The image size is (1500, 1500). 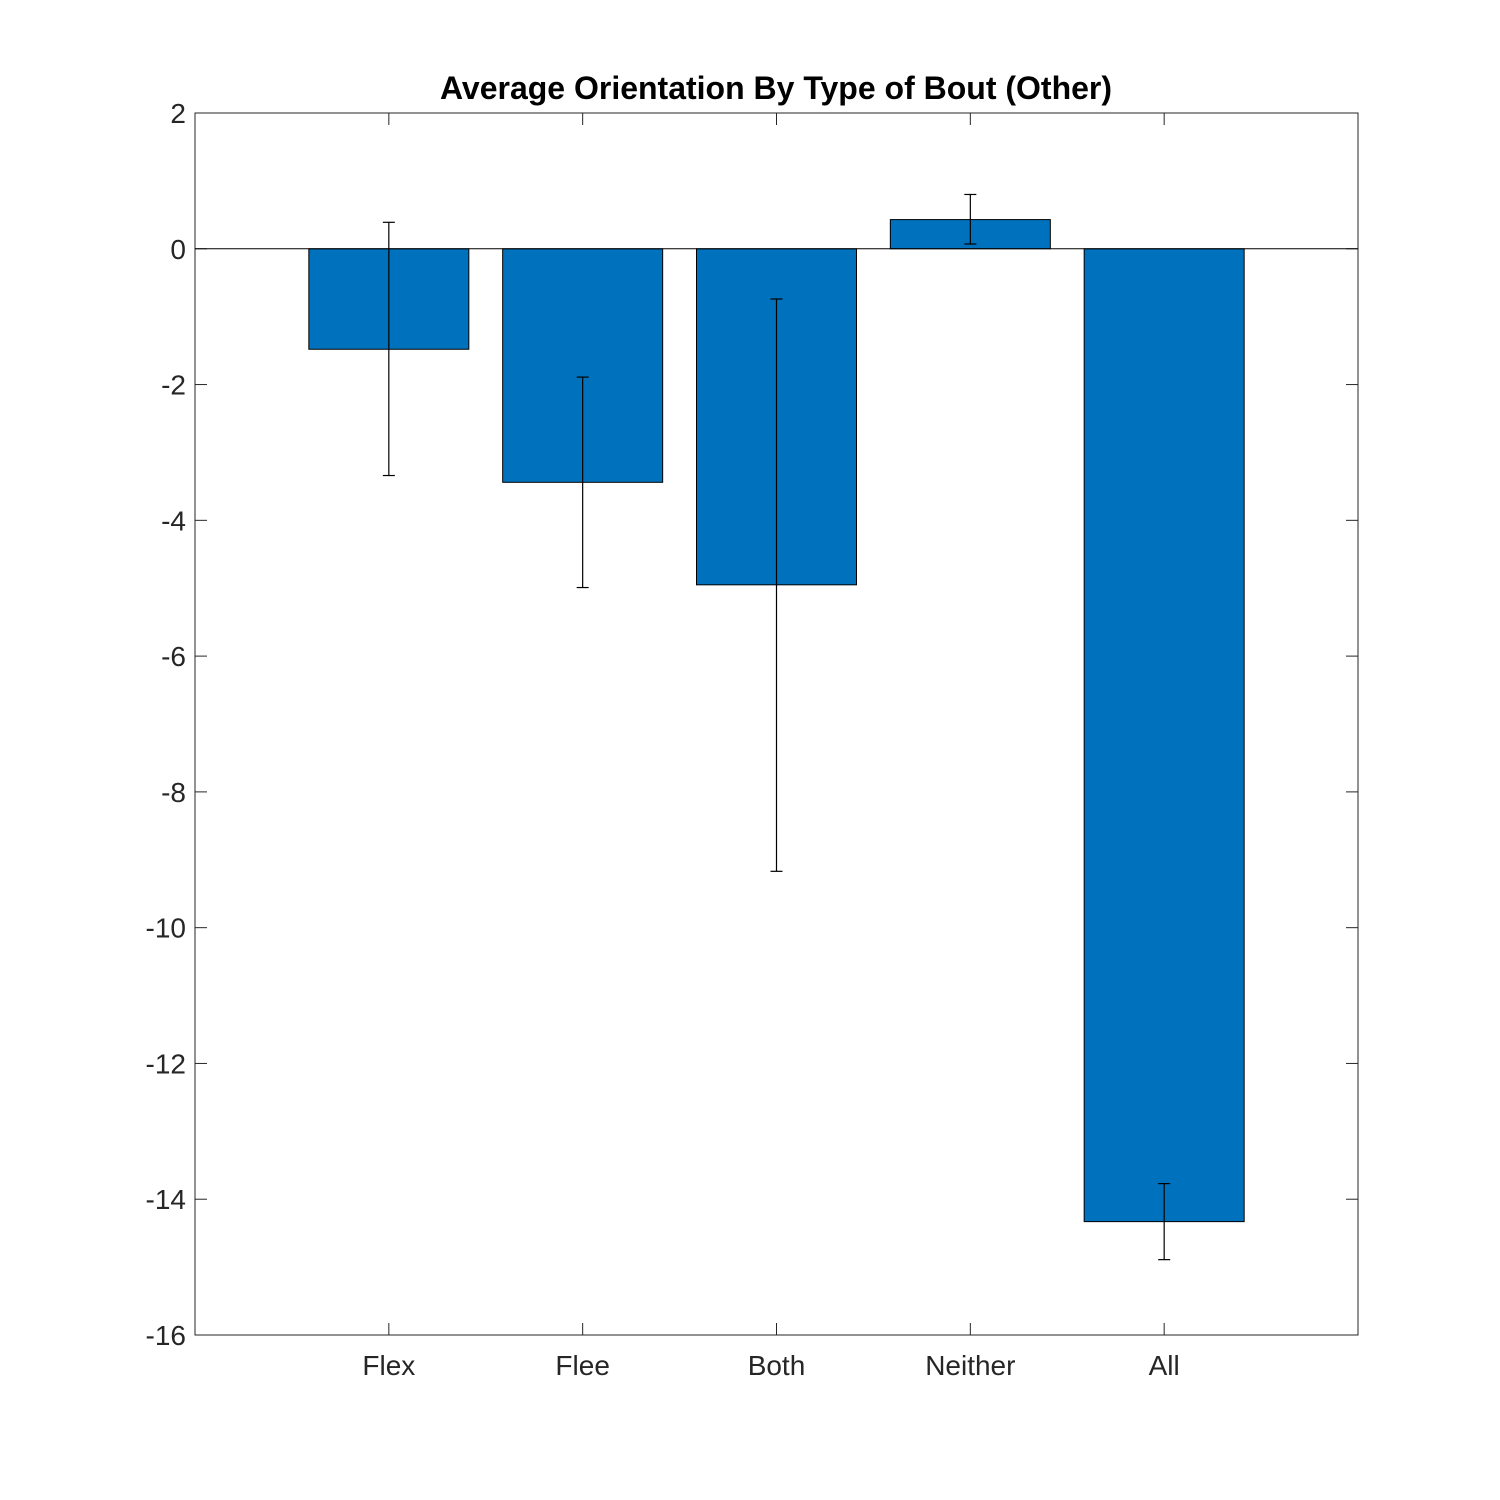 What do you see at coordinates (178, 249) in the screenshot?
I see `y-tick-label: 0` at bounding box center [178, 249].